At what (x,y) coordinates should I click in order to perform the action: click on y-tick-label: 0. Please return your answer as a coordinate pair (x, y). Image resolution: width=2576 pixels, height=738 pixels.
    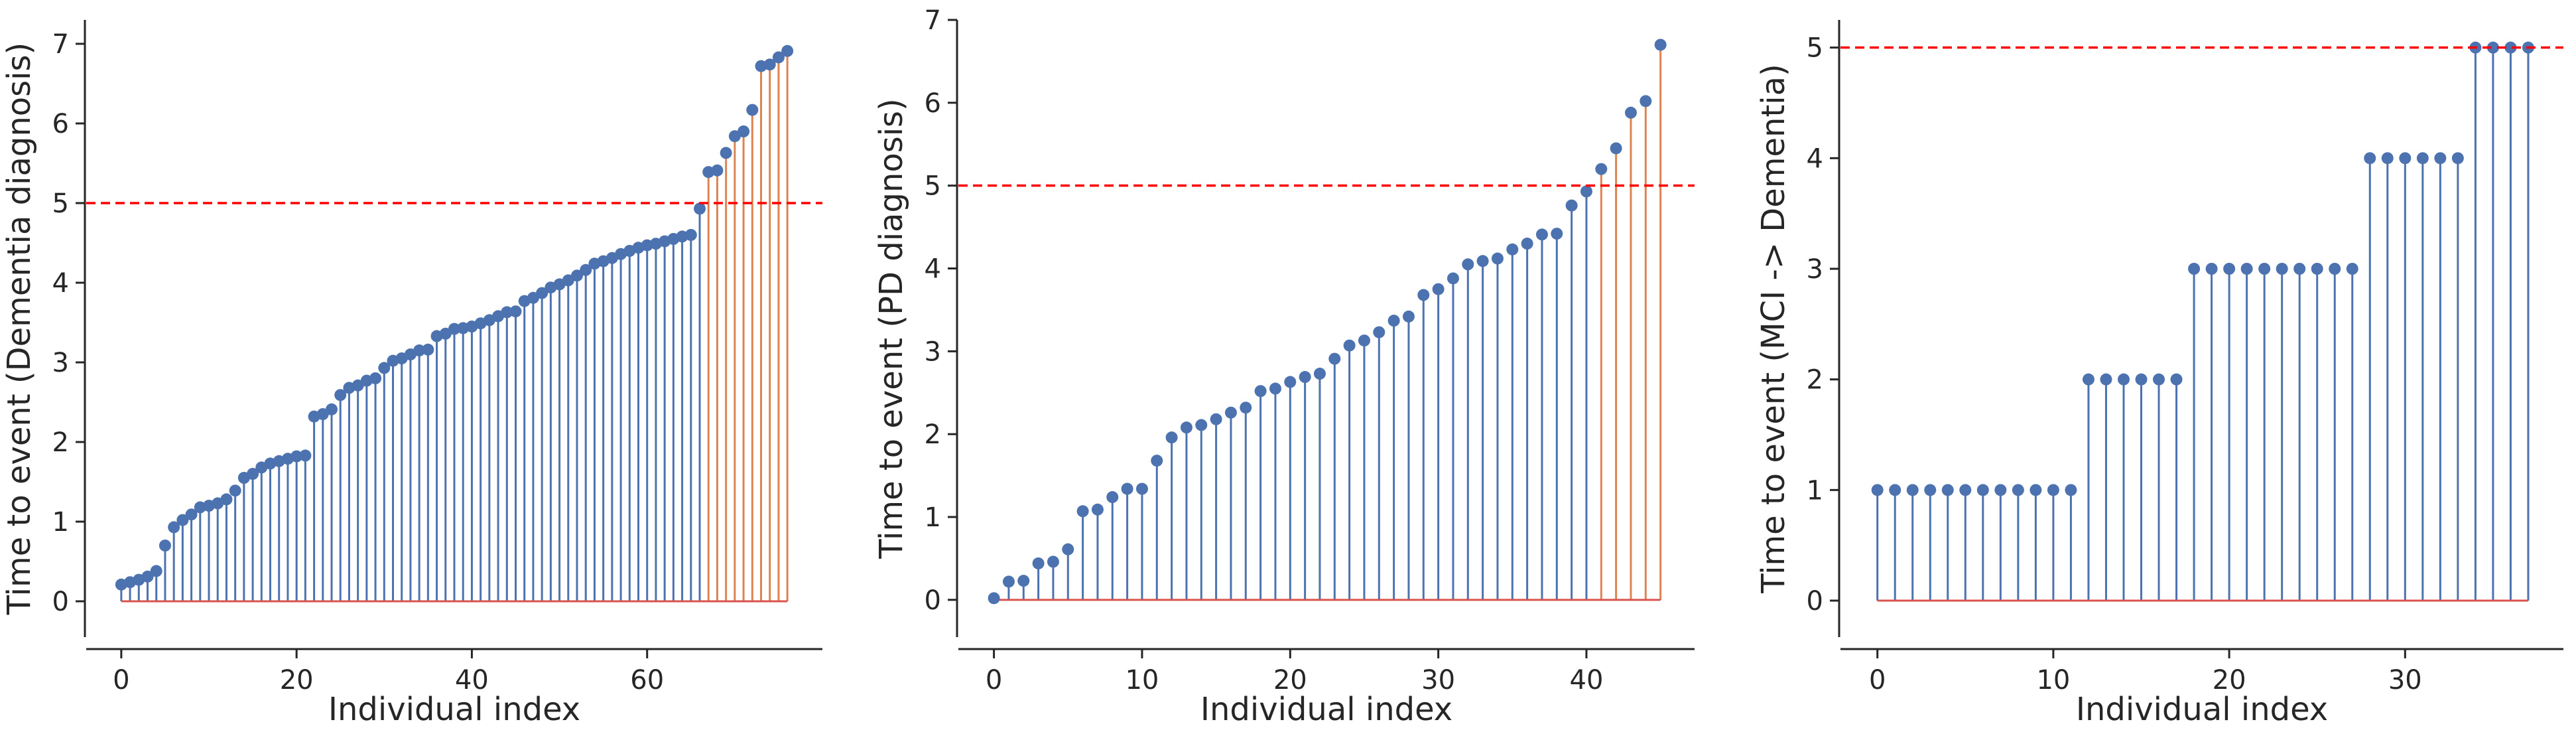
    Looking at the image, I should click on (61, 602).